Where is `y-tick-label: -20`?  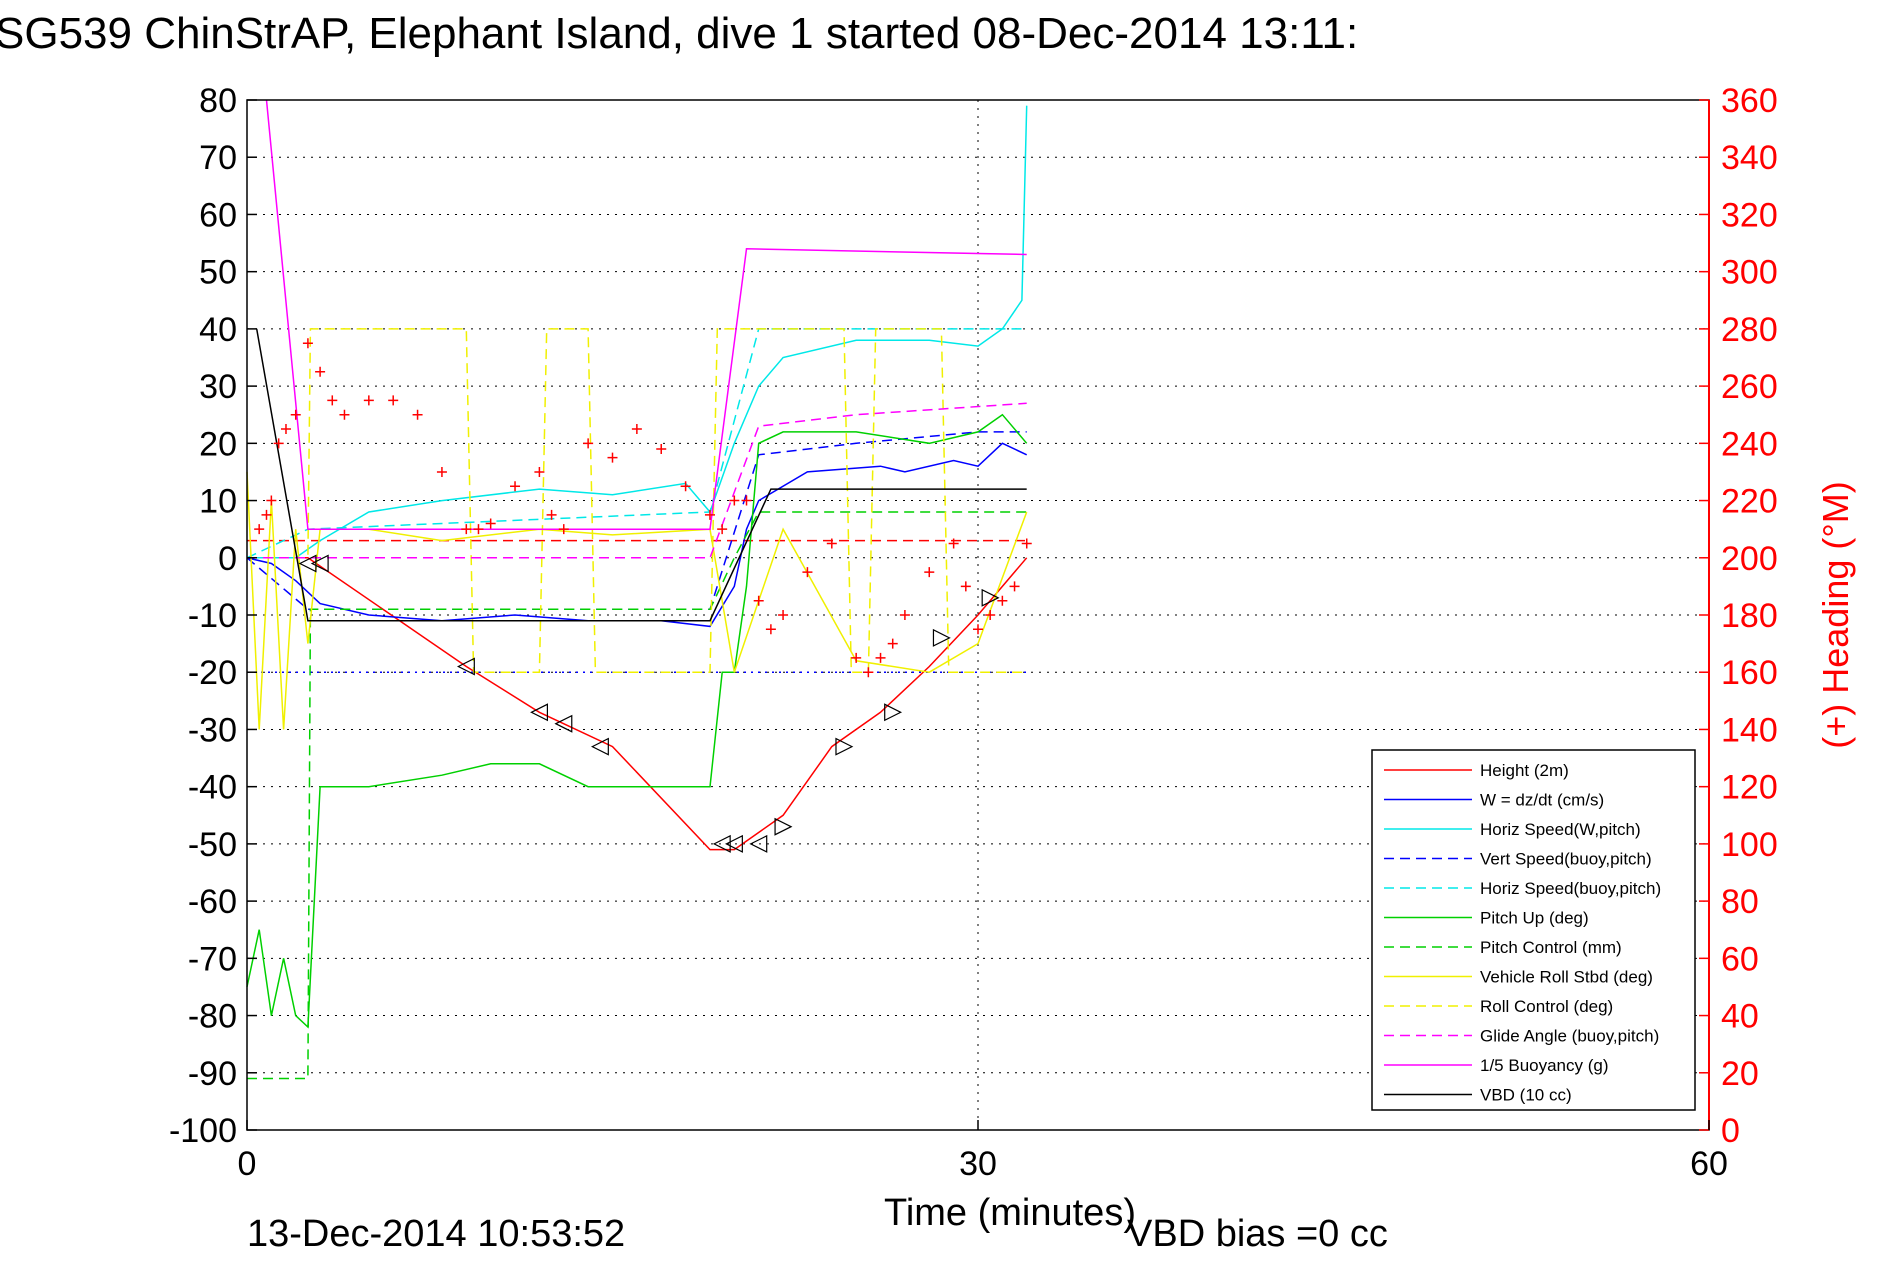
y-tick-label: -20 is located at coordinates (212, 673).